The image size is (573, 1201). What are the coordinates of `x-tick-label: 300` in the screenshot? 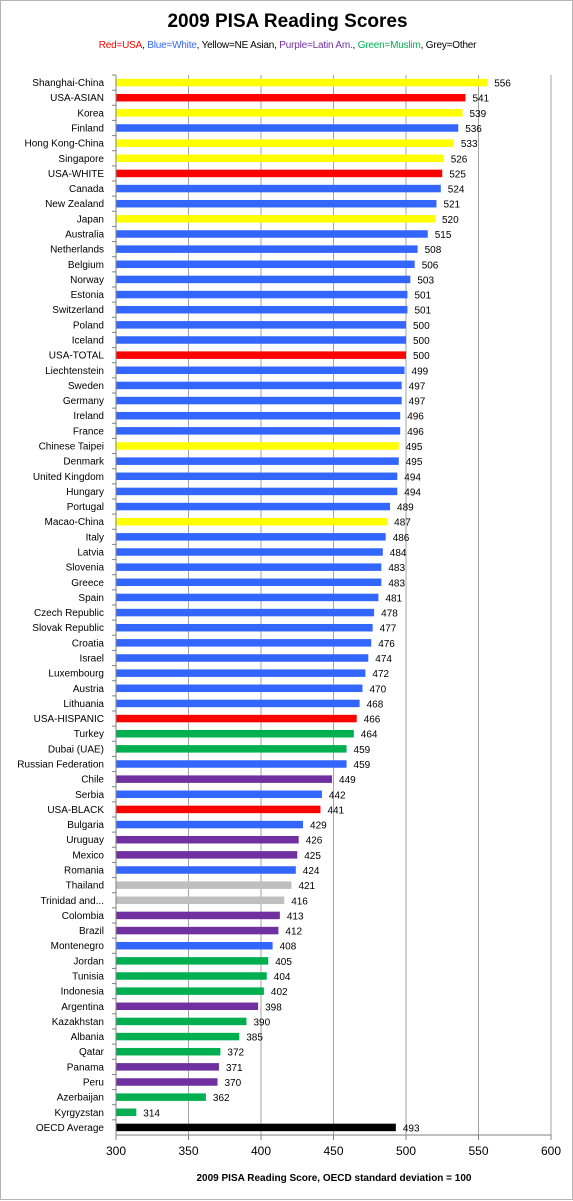 It's located at (116, 1151).